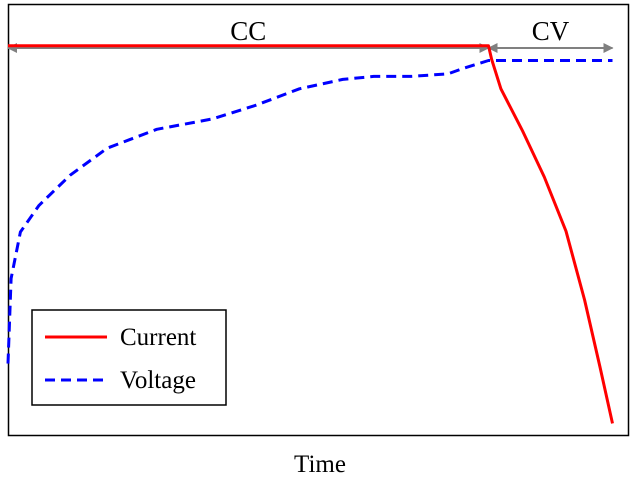 The image size is (640, 478). I want to click on phase-annotations: CC CV, so click(310, 34).